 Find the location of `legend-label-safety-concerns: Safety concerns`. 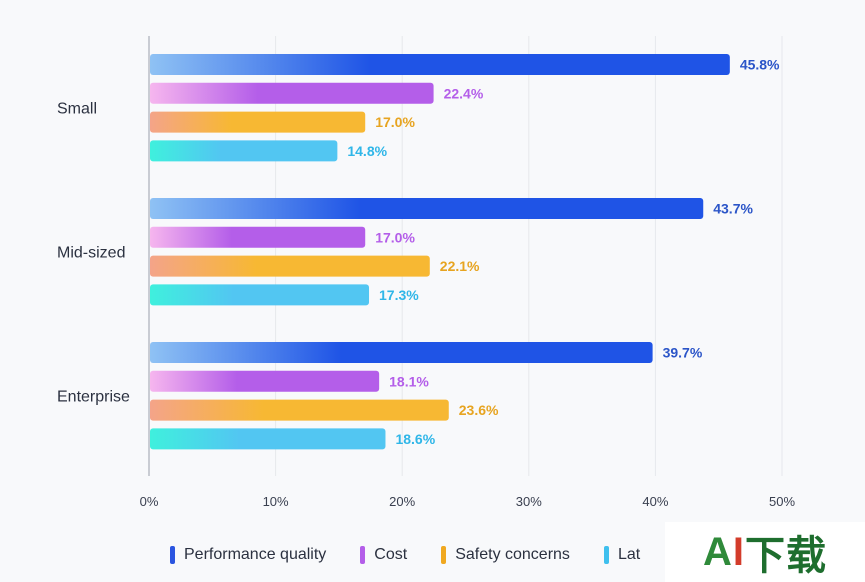

legend-label-safety-concerns: Safety concerns is located at coordinates (512, 554).